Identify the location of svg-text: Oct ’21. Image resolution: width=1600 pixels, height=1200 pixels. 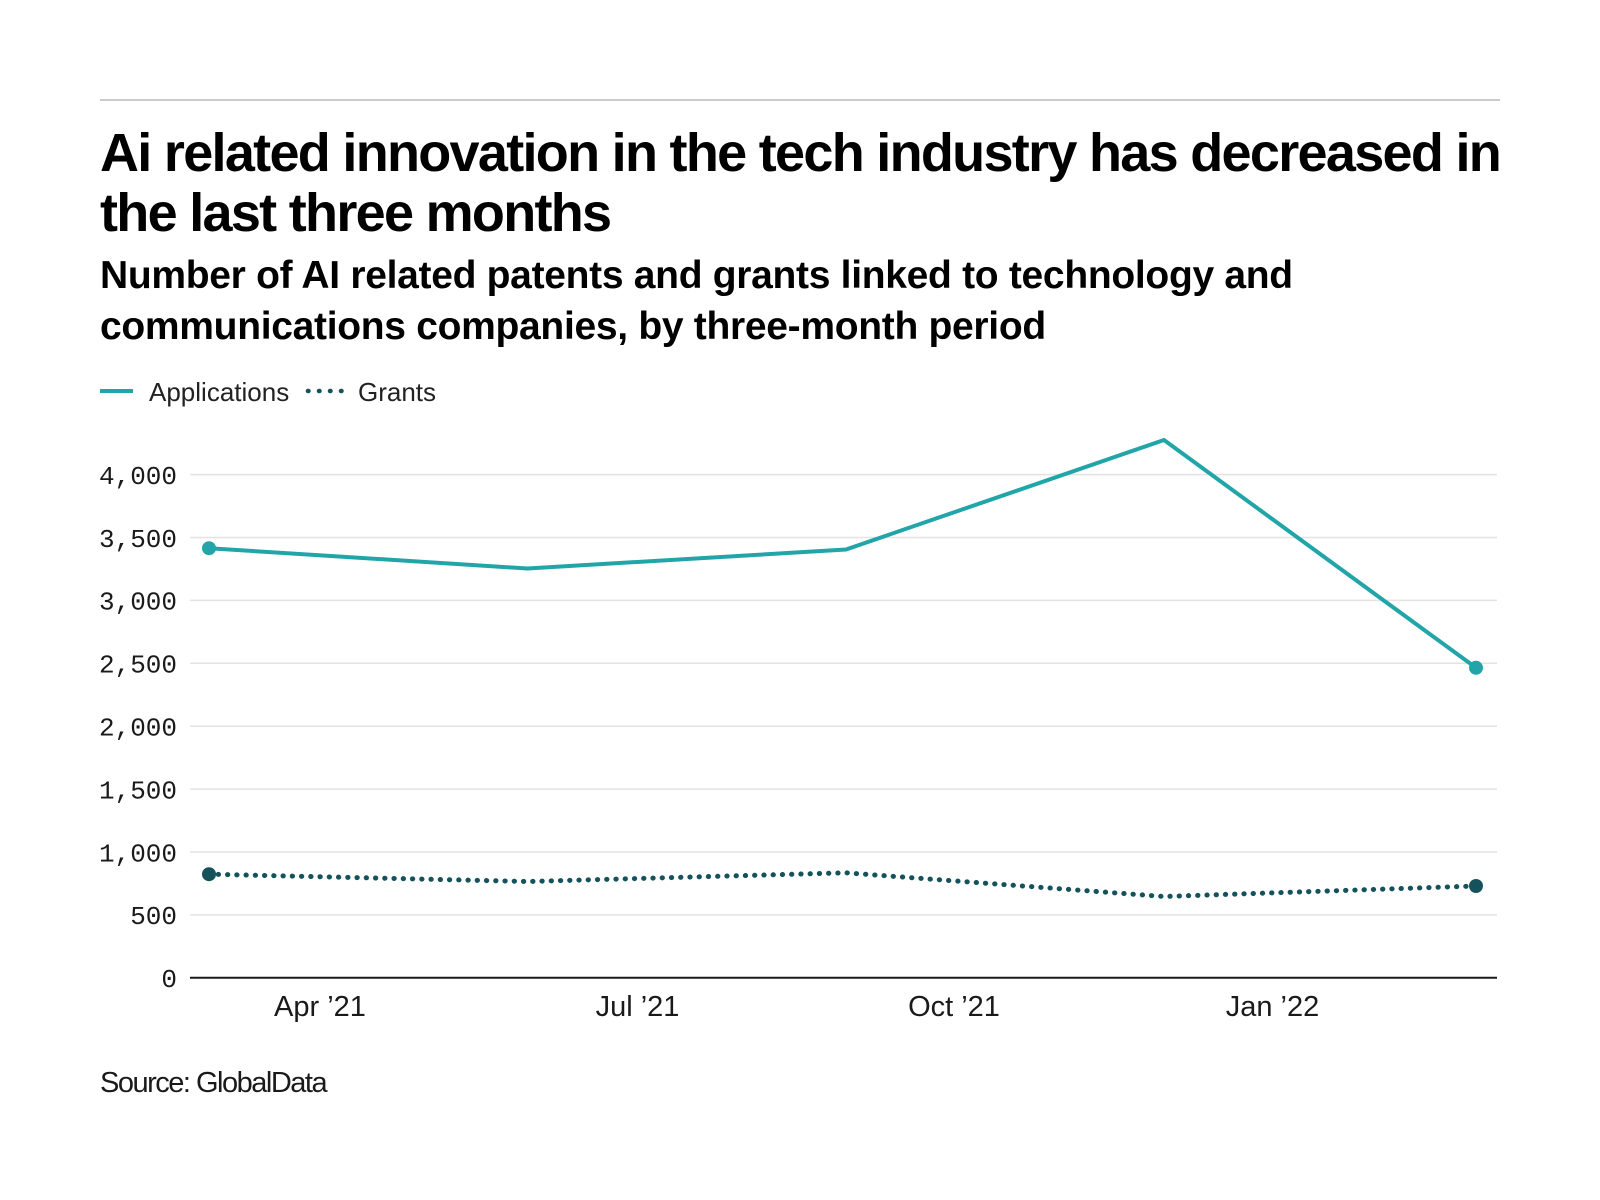
(954, 1007).